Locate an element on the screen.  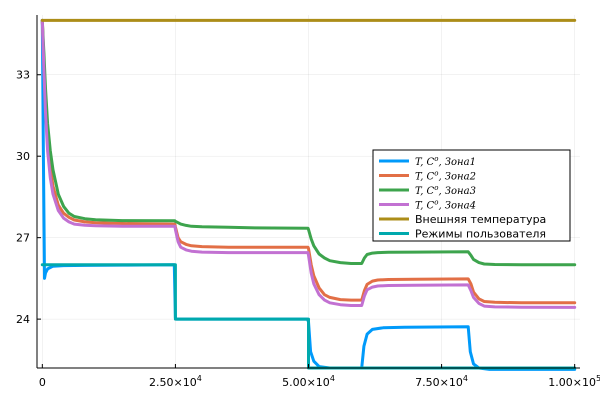
x-tick-label: 2.50×10⁴ is located at coordinates (175, 381).